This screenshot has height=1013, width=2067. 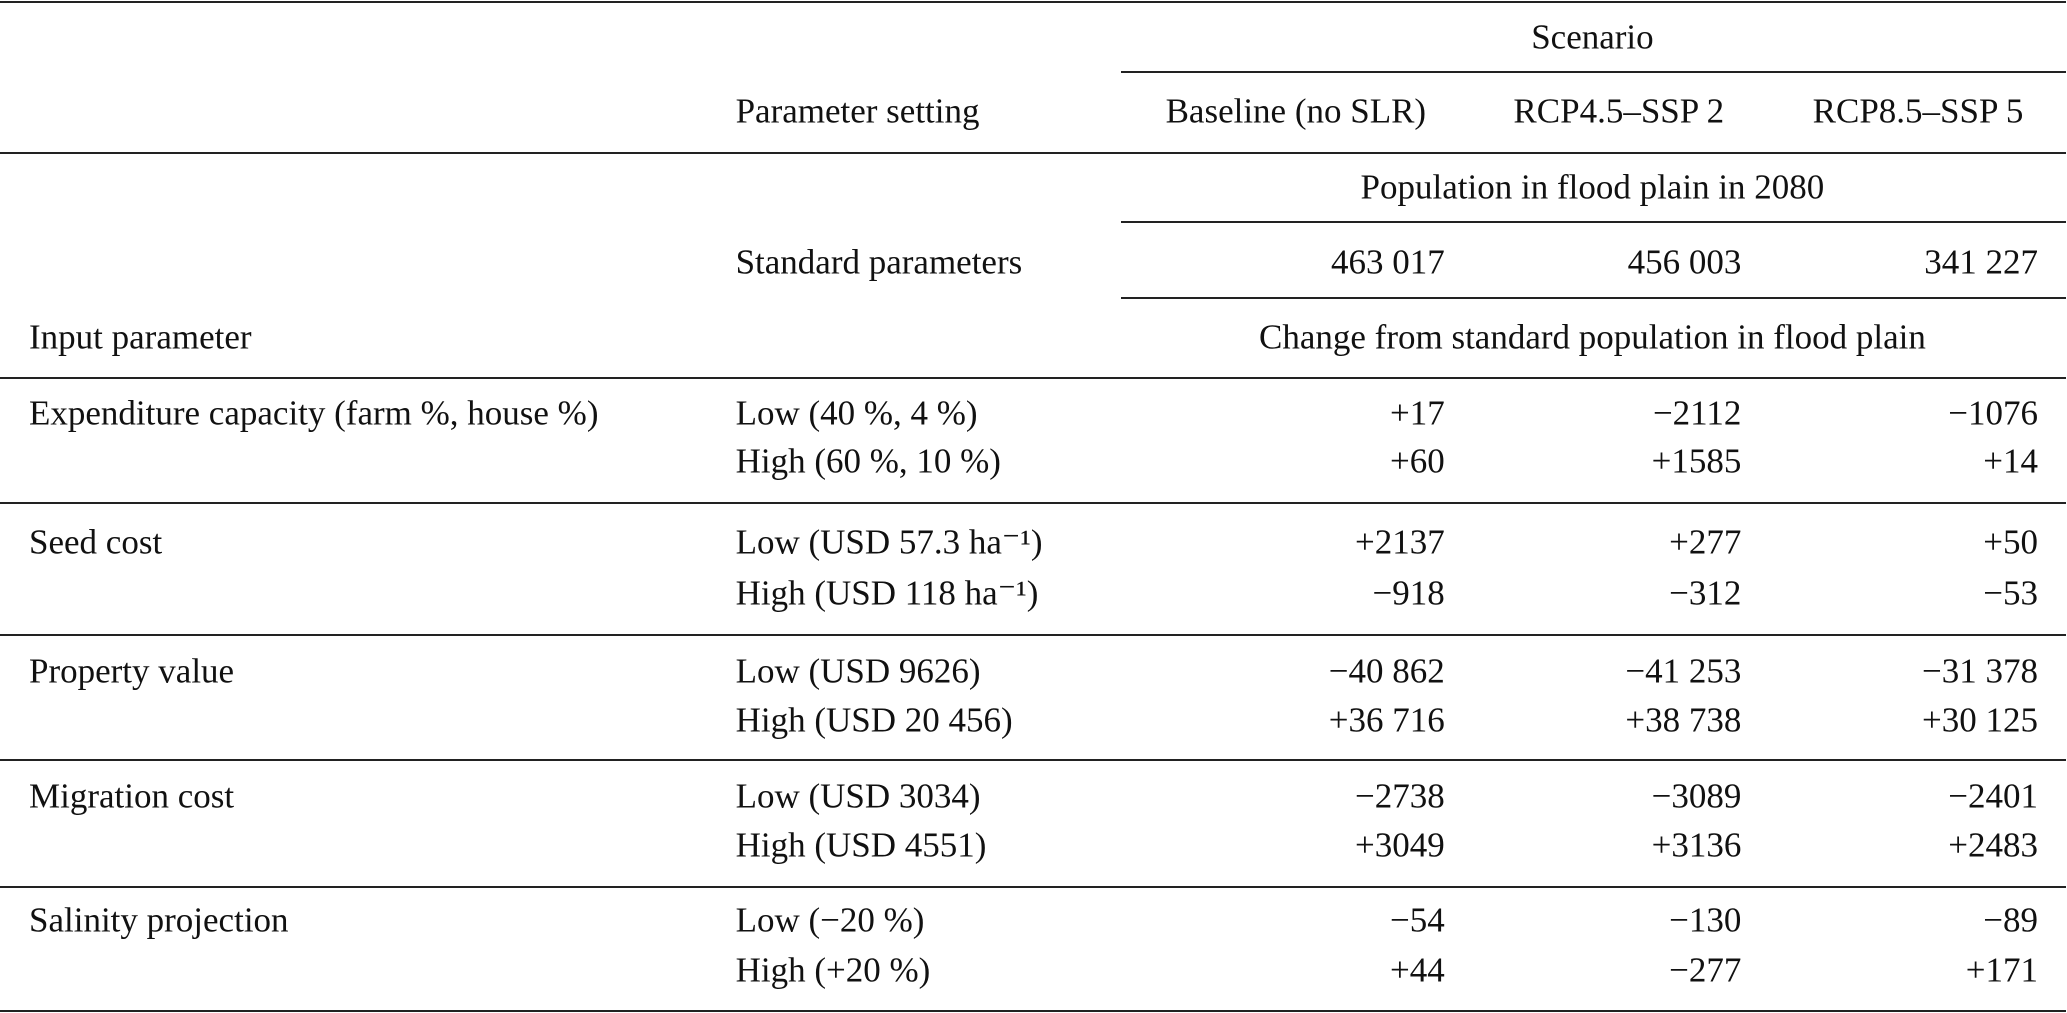 I want to click on input-parameter: Seed cost, so click(x=96, y=542).